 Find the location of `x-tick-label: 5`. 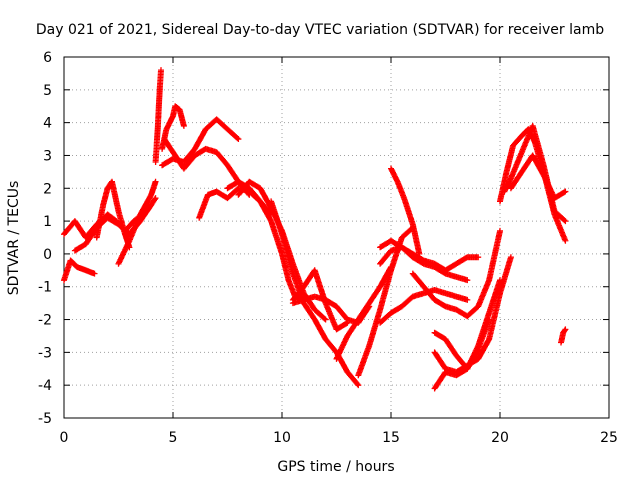

x-tick-label: 5 is located at coordinates (173, 438).